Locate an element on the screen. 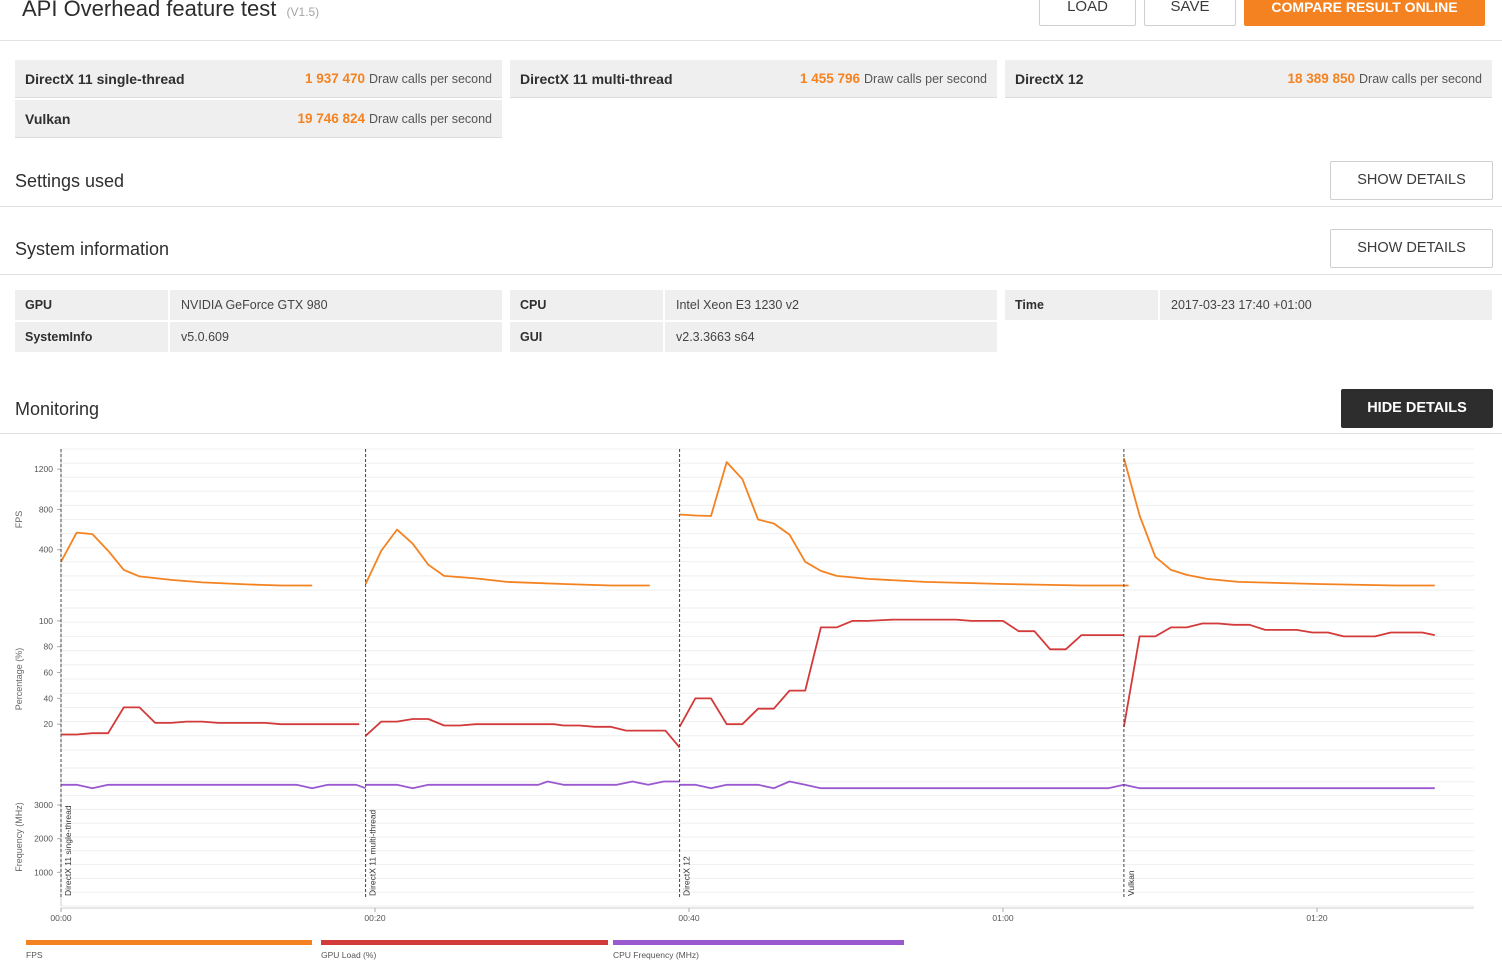  info-value: NVIDIA GeForce GTX 980 is located at coordinates (336, 305).